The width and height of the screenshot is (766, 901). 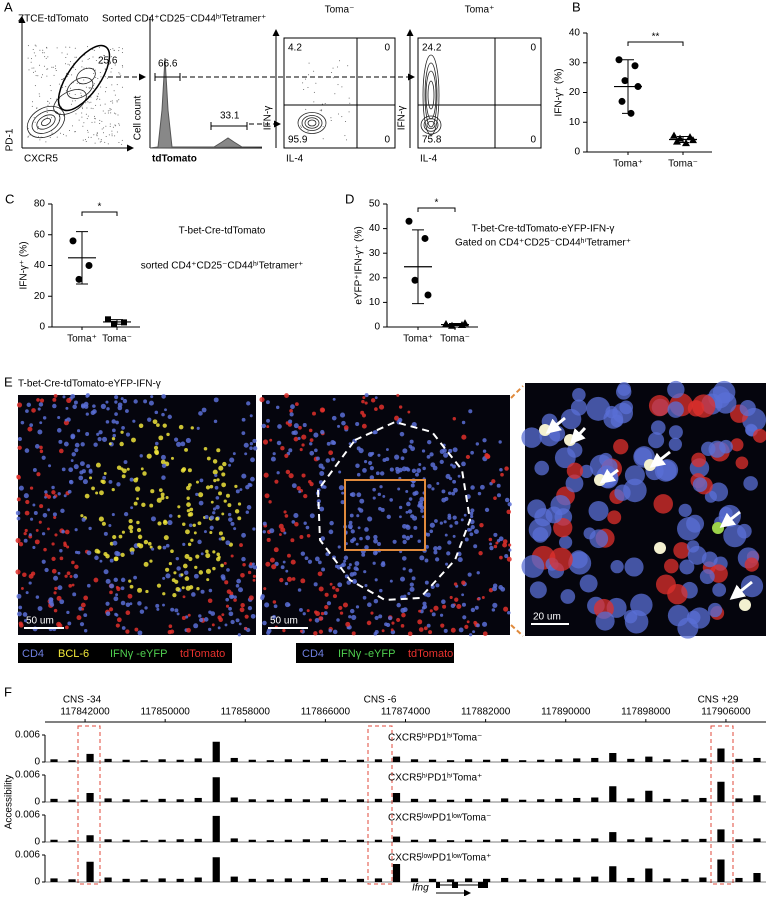 I want to click on data-point, so click(x=619, y=60).